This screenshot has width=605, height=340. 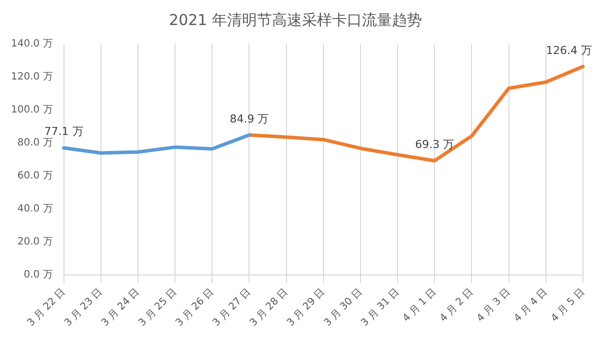 What do you see at coordinates (494, 305) in the screenshot?
I see `x-tick-label: 4 月 3 日` at bounding box center [494, 305].